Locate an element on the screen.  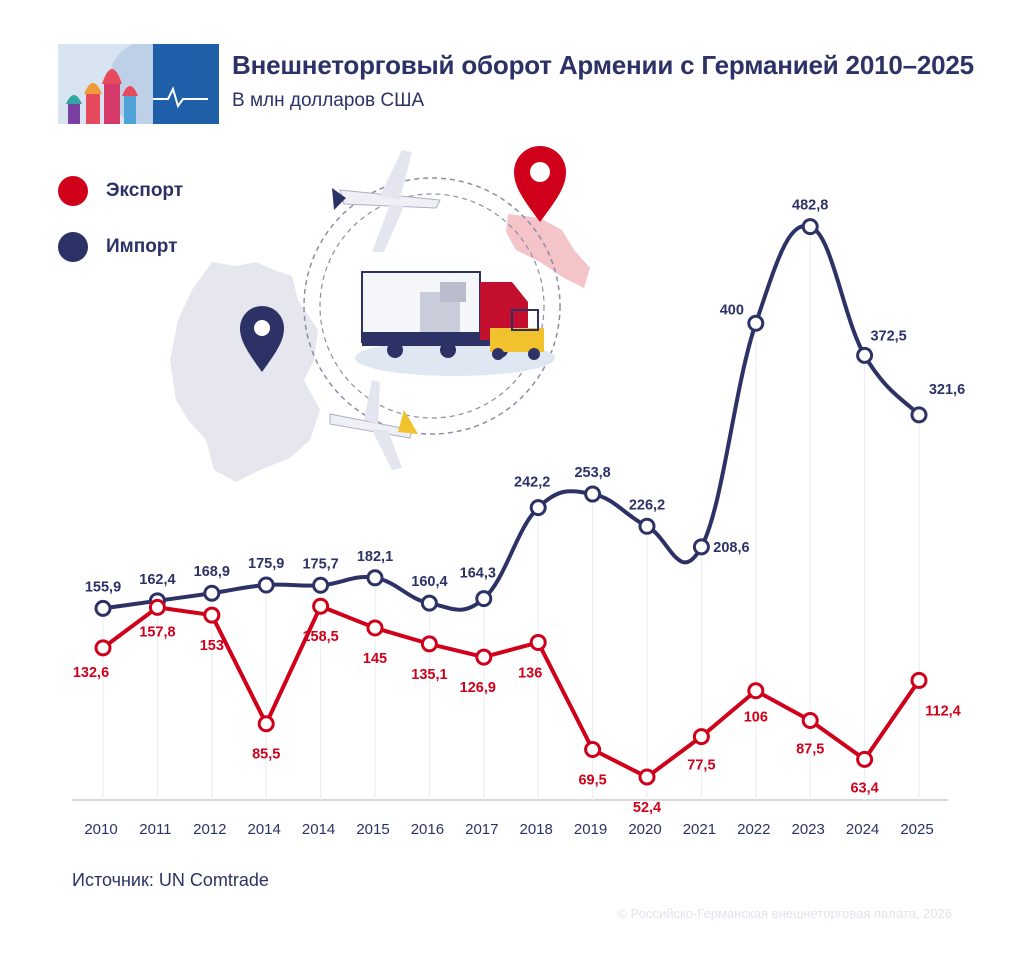
pin-armenia-icon is located at coordinates (540, 184).